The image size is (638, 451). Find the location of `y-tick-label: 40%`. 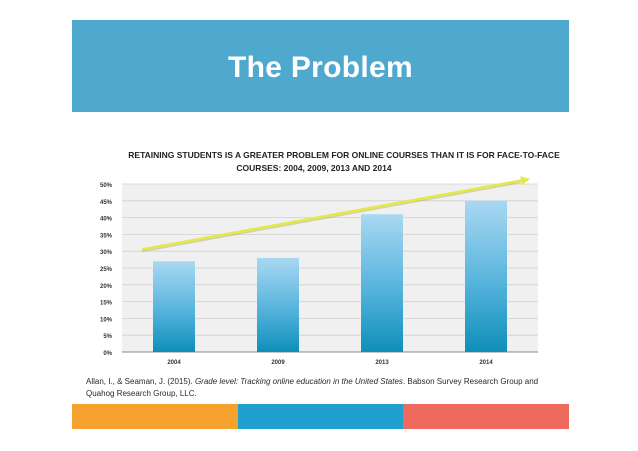

y-tick-label: 40% is located at coordinates (106, 220).